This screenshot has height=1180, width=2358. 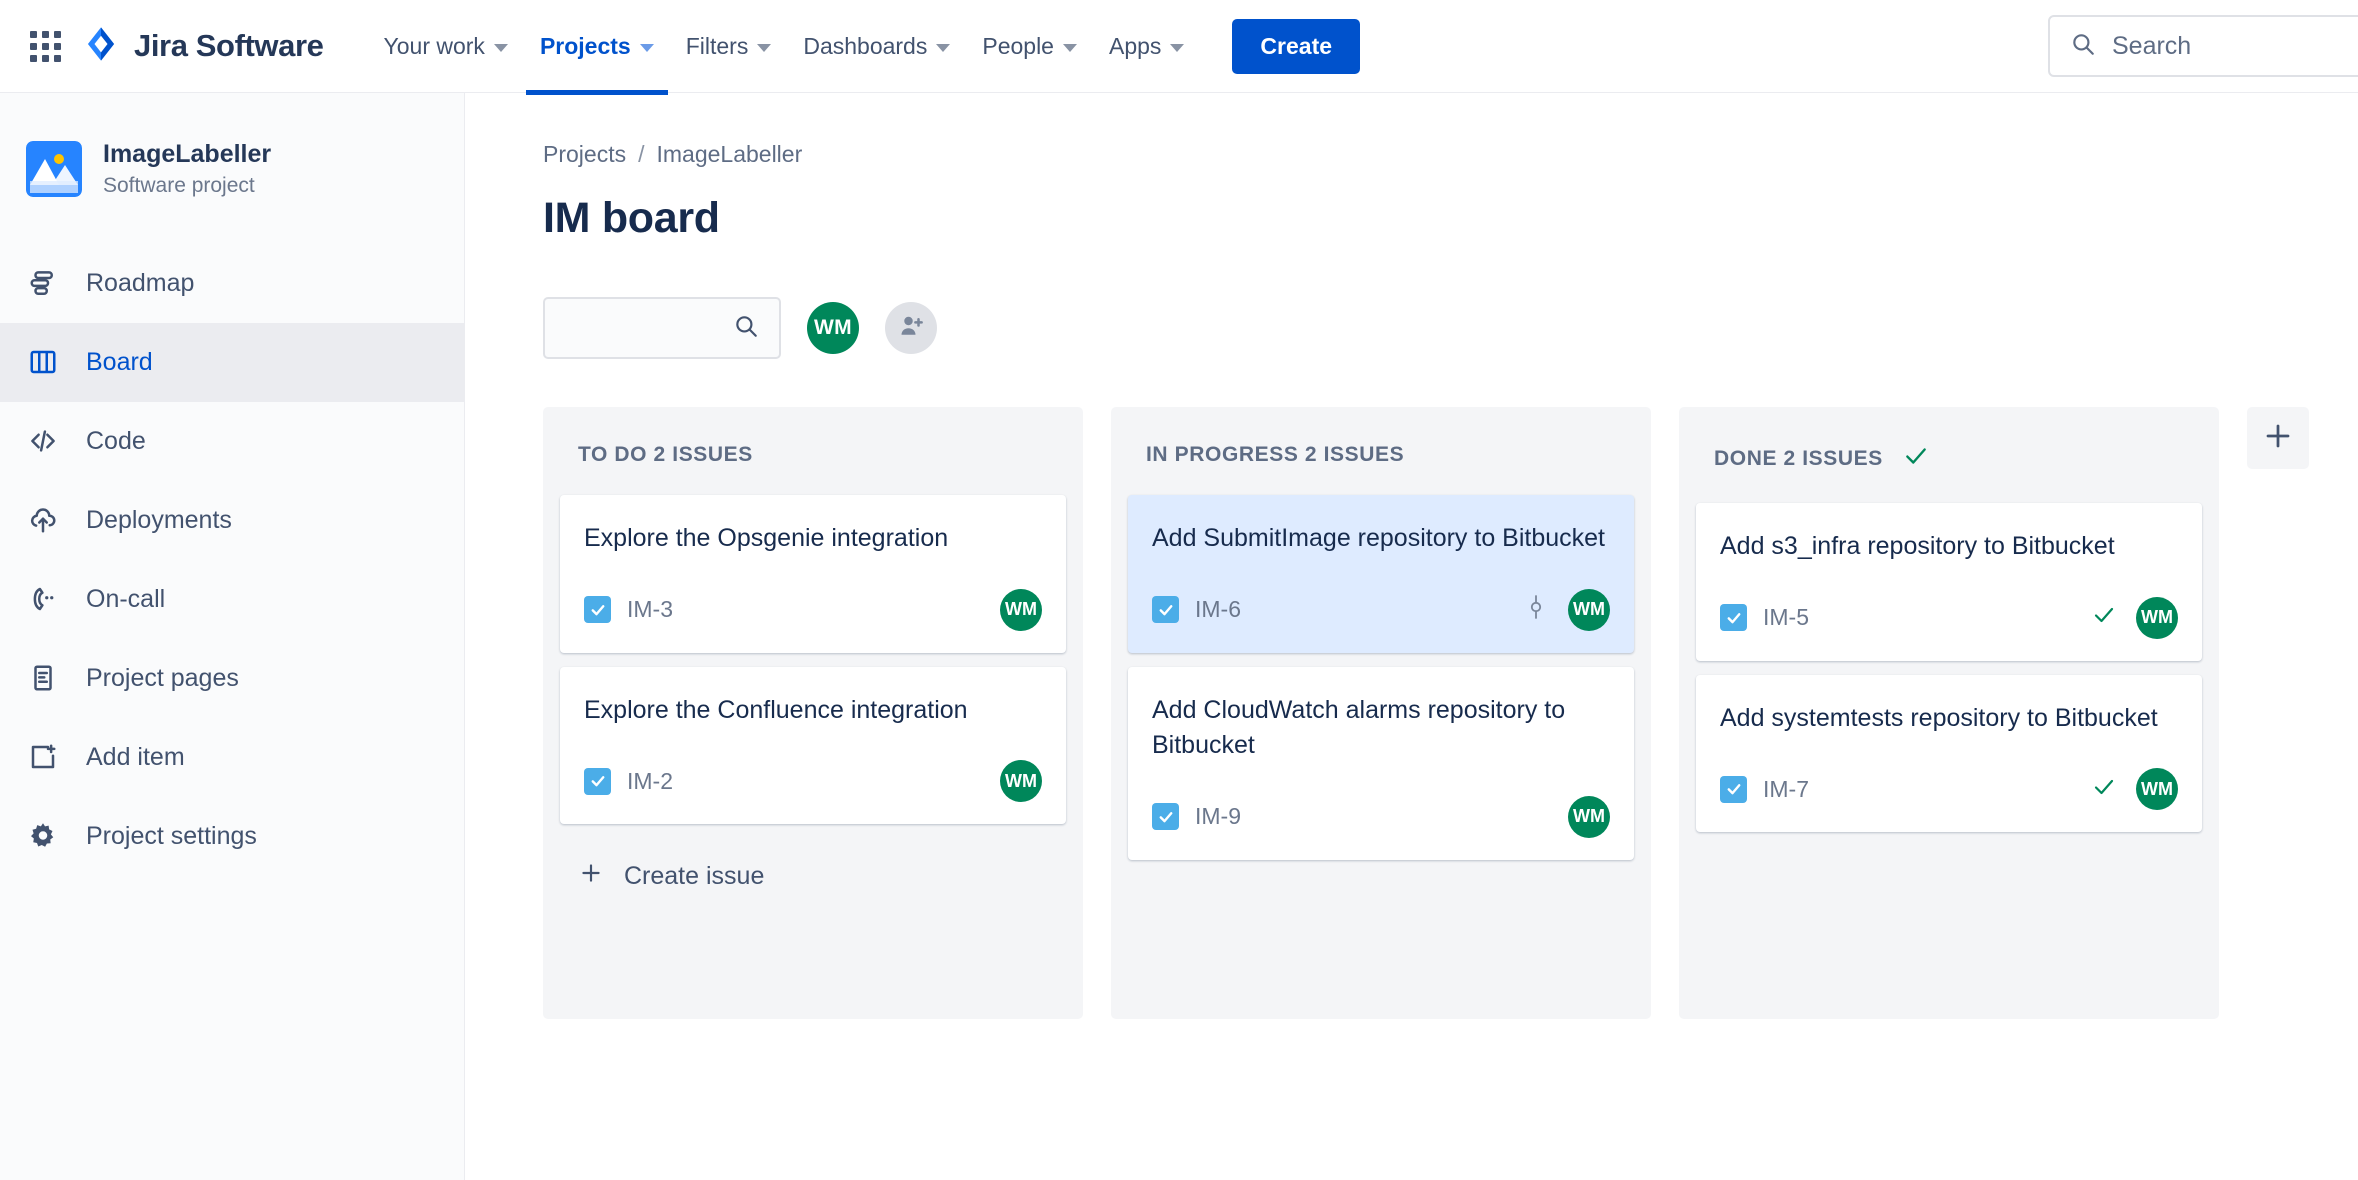 I want to click on done-check-icon, so click(x=2104, y=789).